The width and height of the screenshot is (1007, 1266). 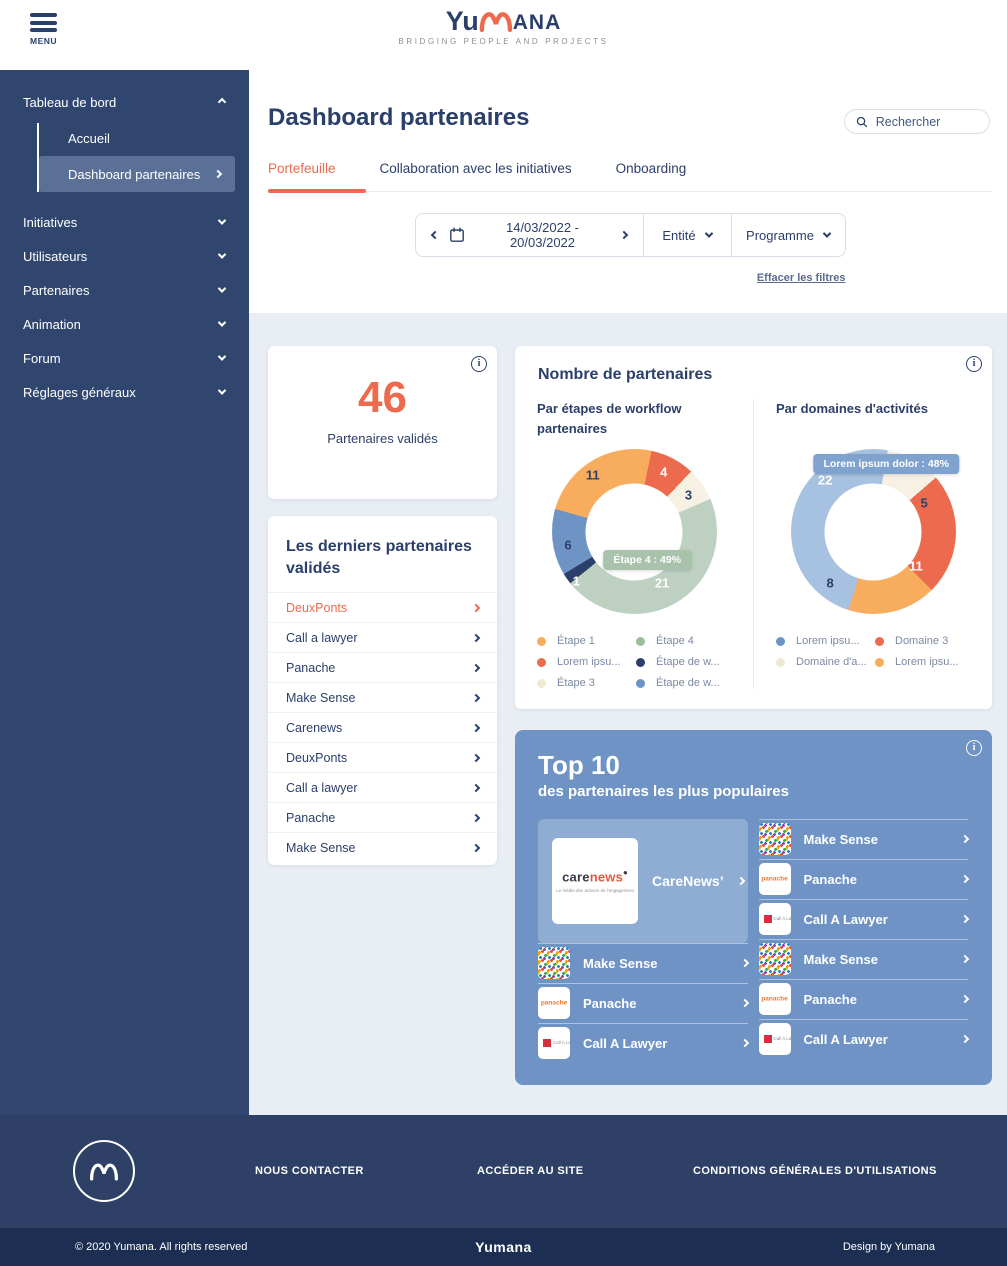 What do you see at coordinates (124, 324) in the screenshot?
I see `sidebar-item-animation: Animation` at bounding box center [124, 324].